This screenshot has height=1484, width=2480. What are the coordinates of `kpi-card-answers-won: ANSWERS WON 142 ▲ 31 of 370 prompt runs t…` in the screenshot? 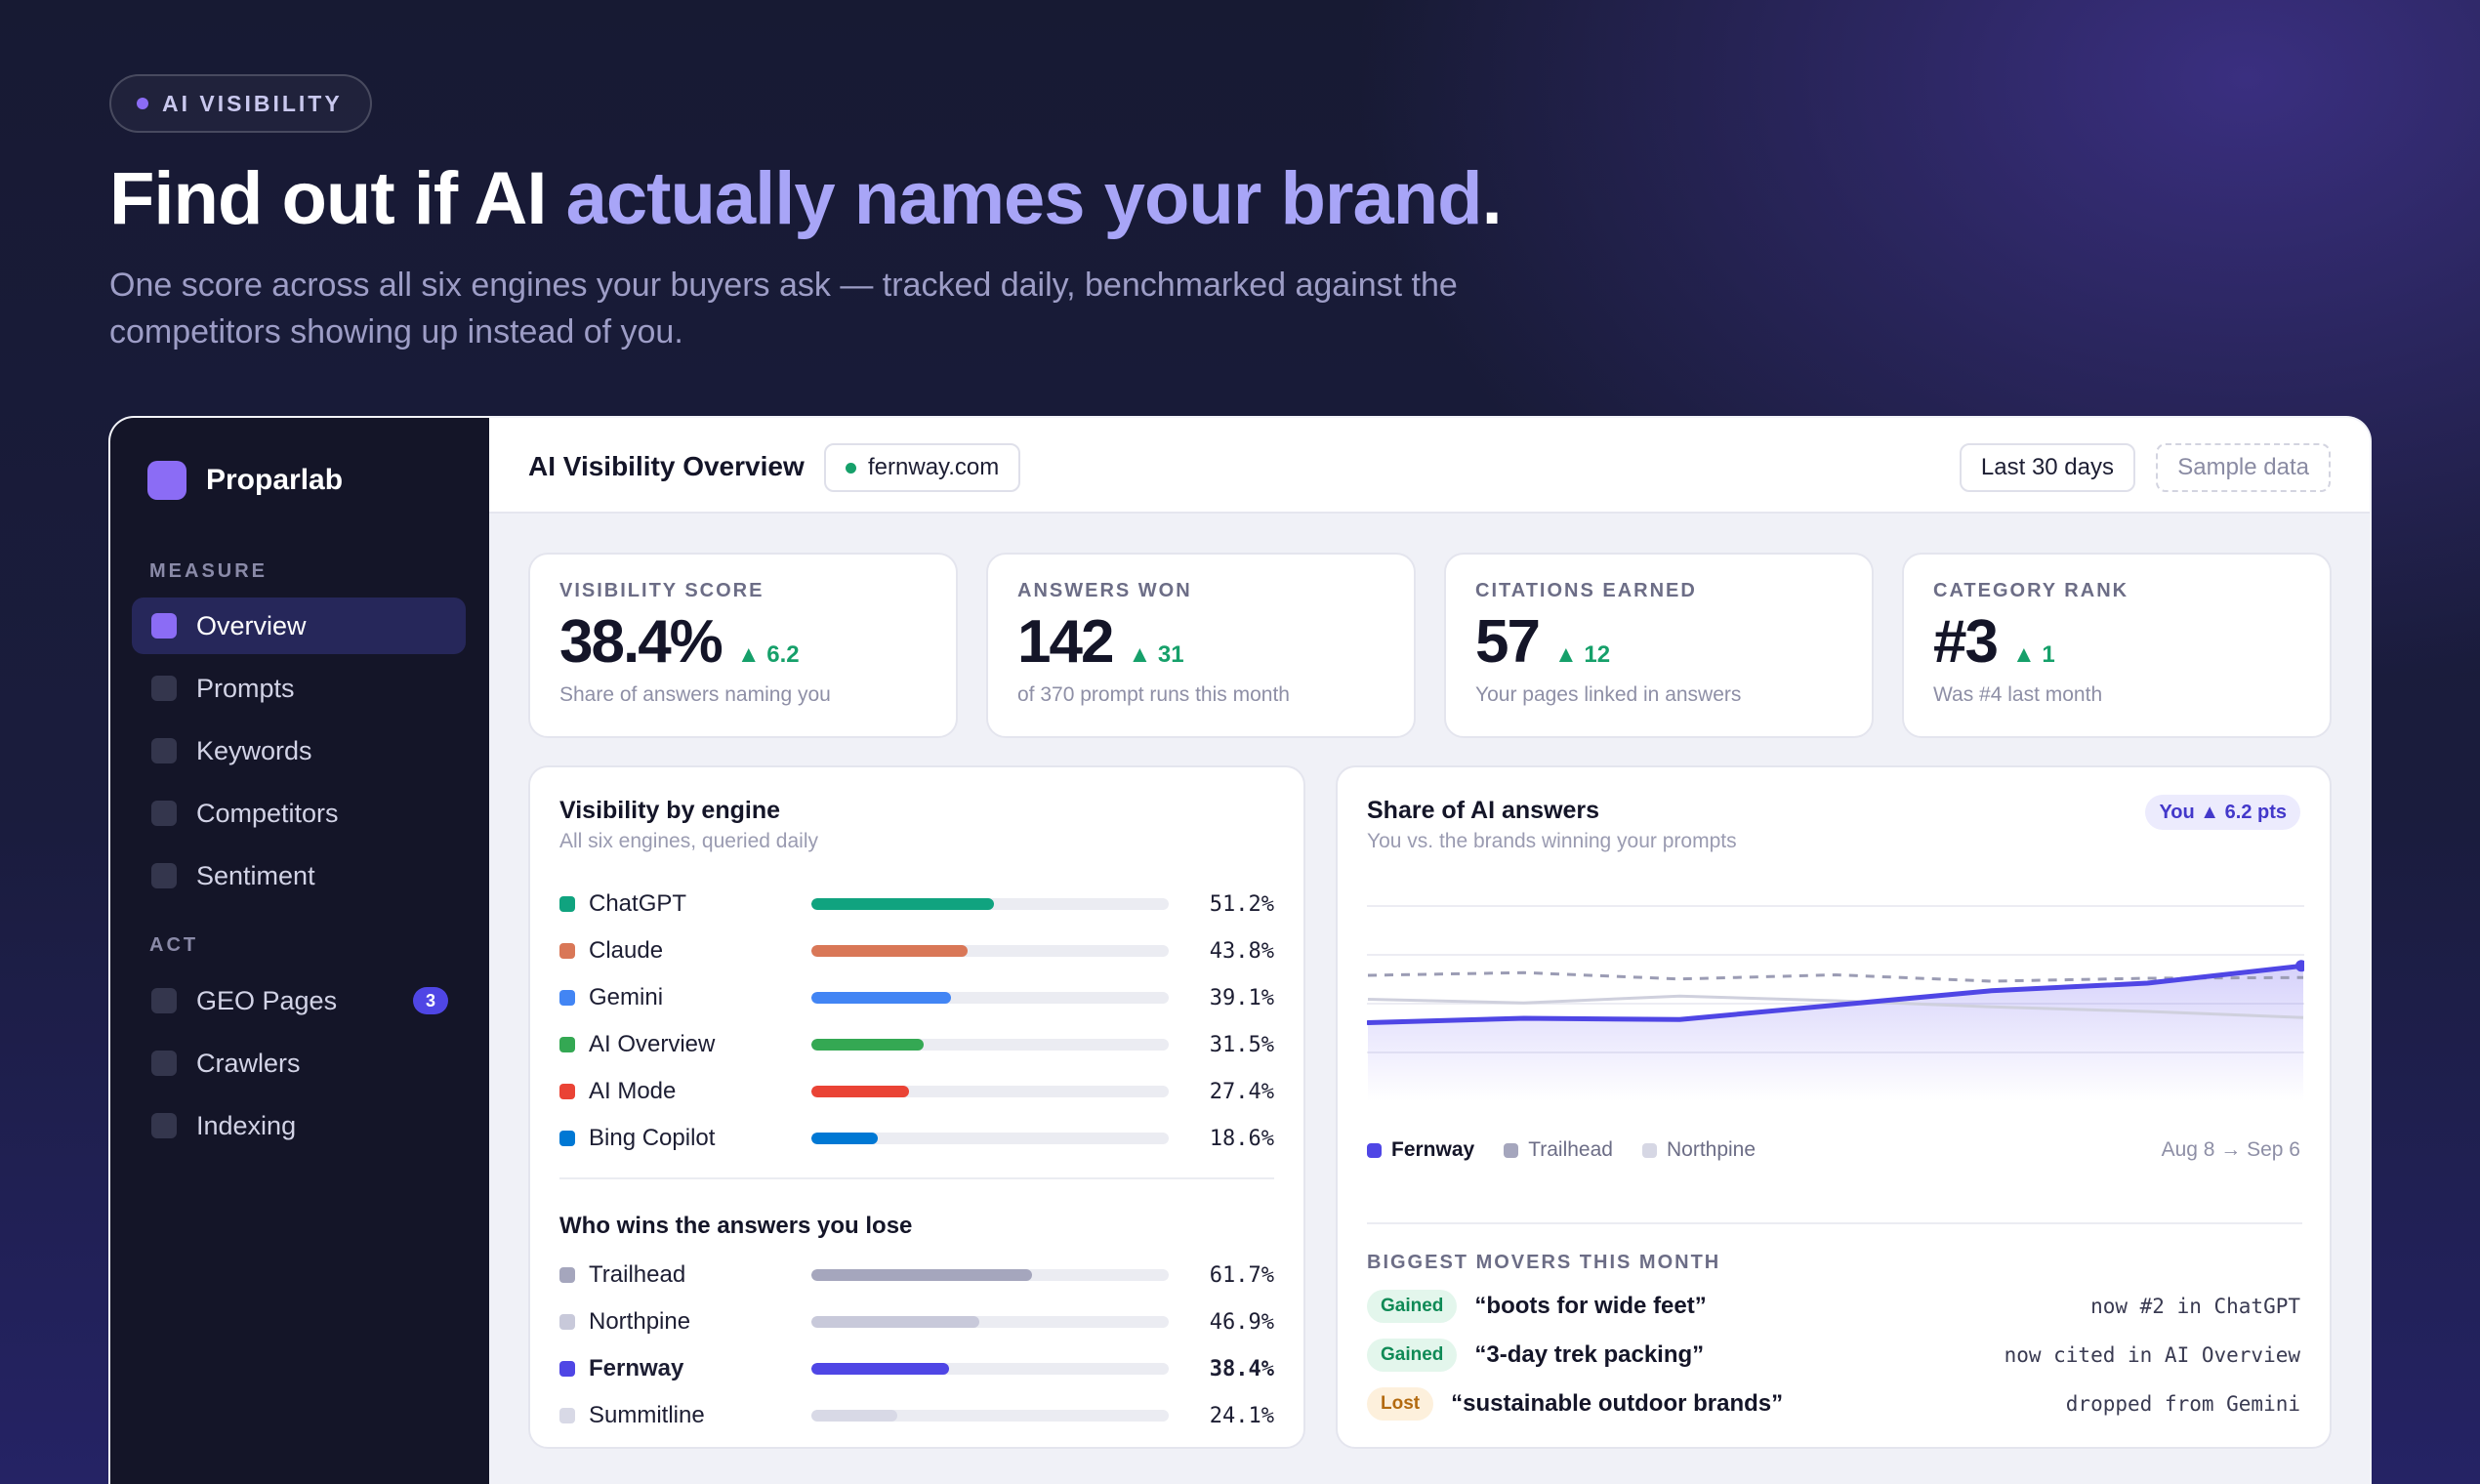 It's located at (1201, 645).